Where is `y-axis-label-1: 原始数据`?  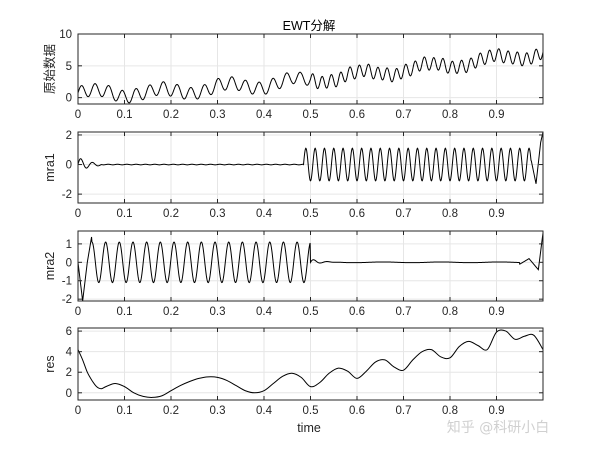
y-axis-label-1: 原始数据 is located at coordinates (49, 69).